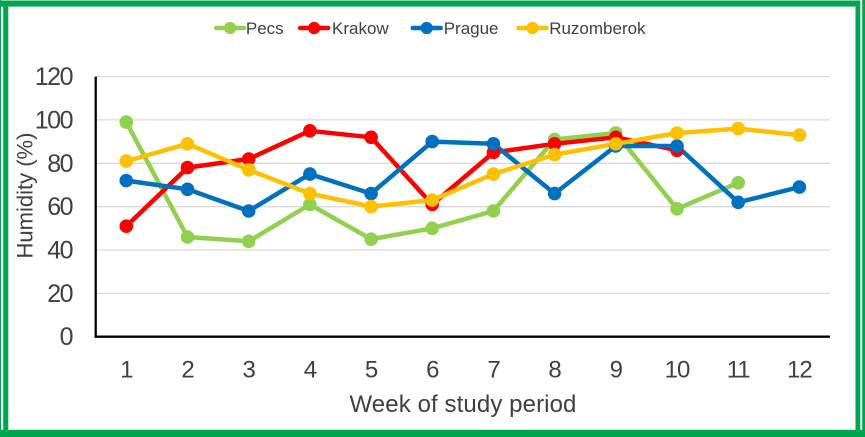 Image resolution: width=865 pixels, height=437 pixels. Describe the element at coordinates (126, 370) in the screenshot. I see `svg-text: 1` at that location.